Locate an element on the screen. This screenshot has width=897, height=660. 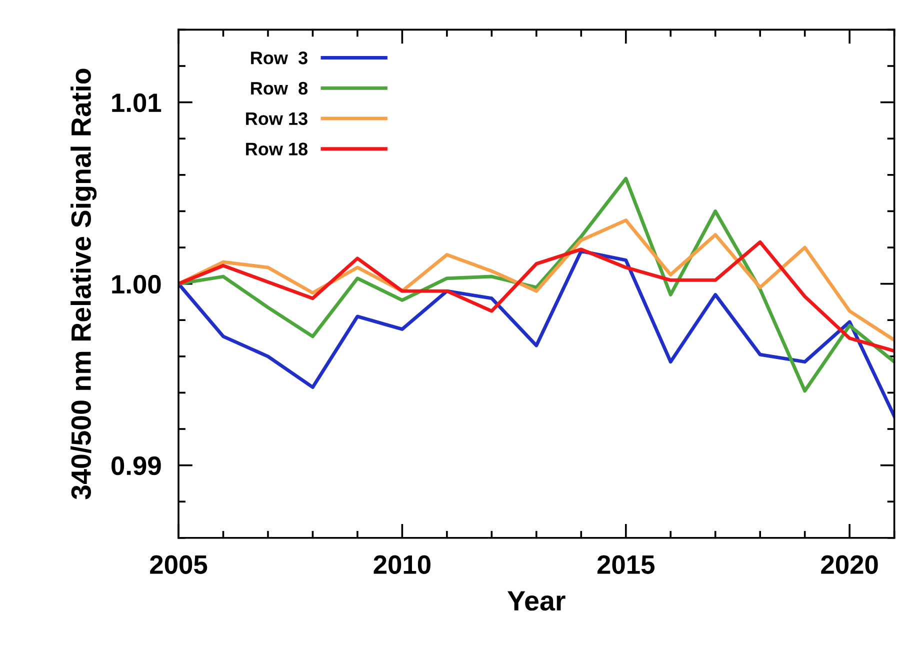
x-axis-title: Year is located at coordinates (537, 601).